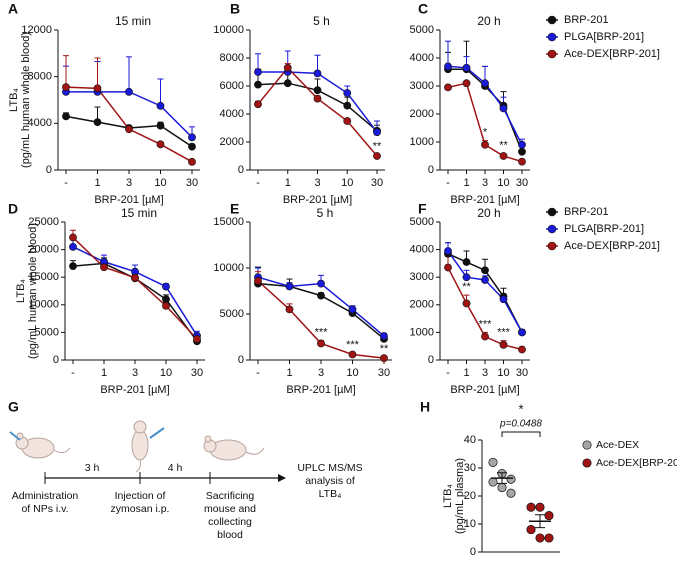 This screenshot has height=582, width=677. What do you see at coordinates (140, 509) in the screenshot?
I see `step-label: zymosan i.p.` at bounding box center [140, 509].